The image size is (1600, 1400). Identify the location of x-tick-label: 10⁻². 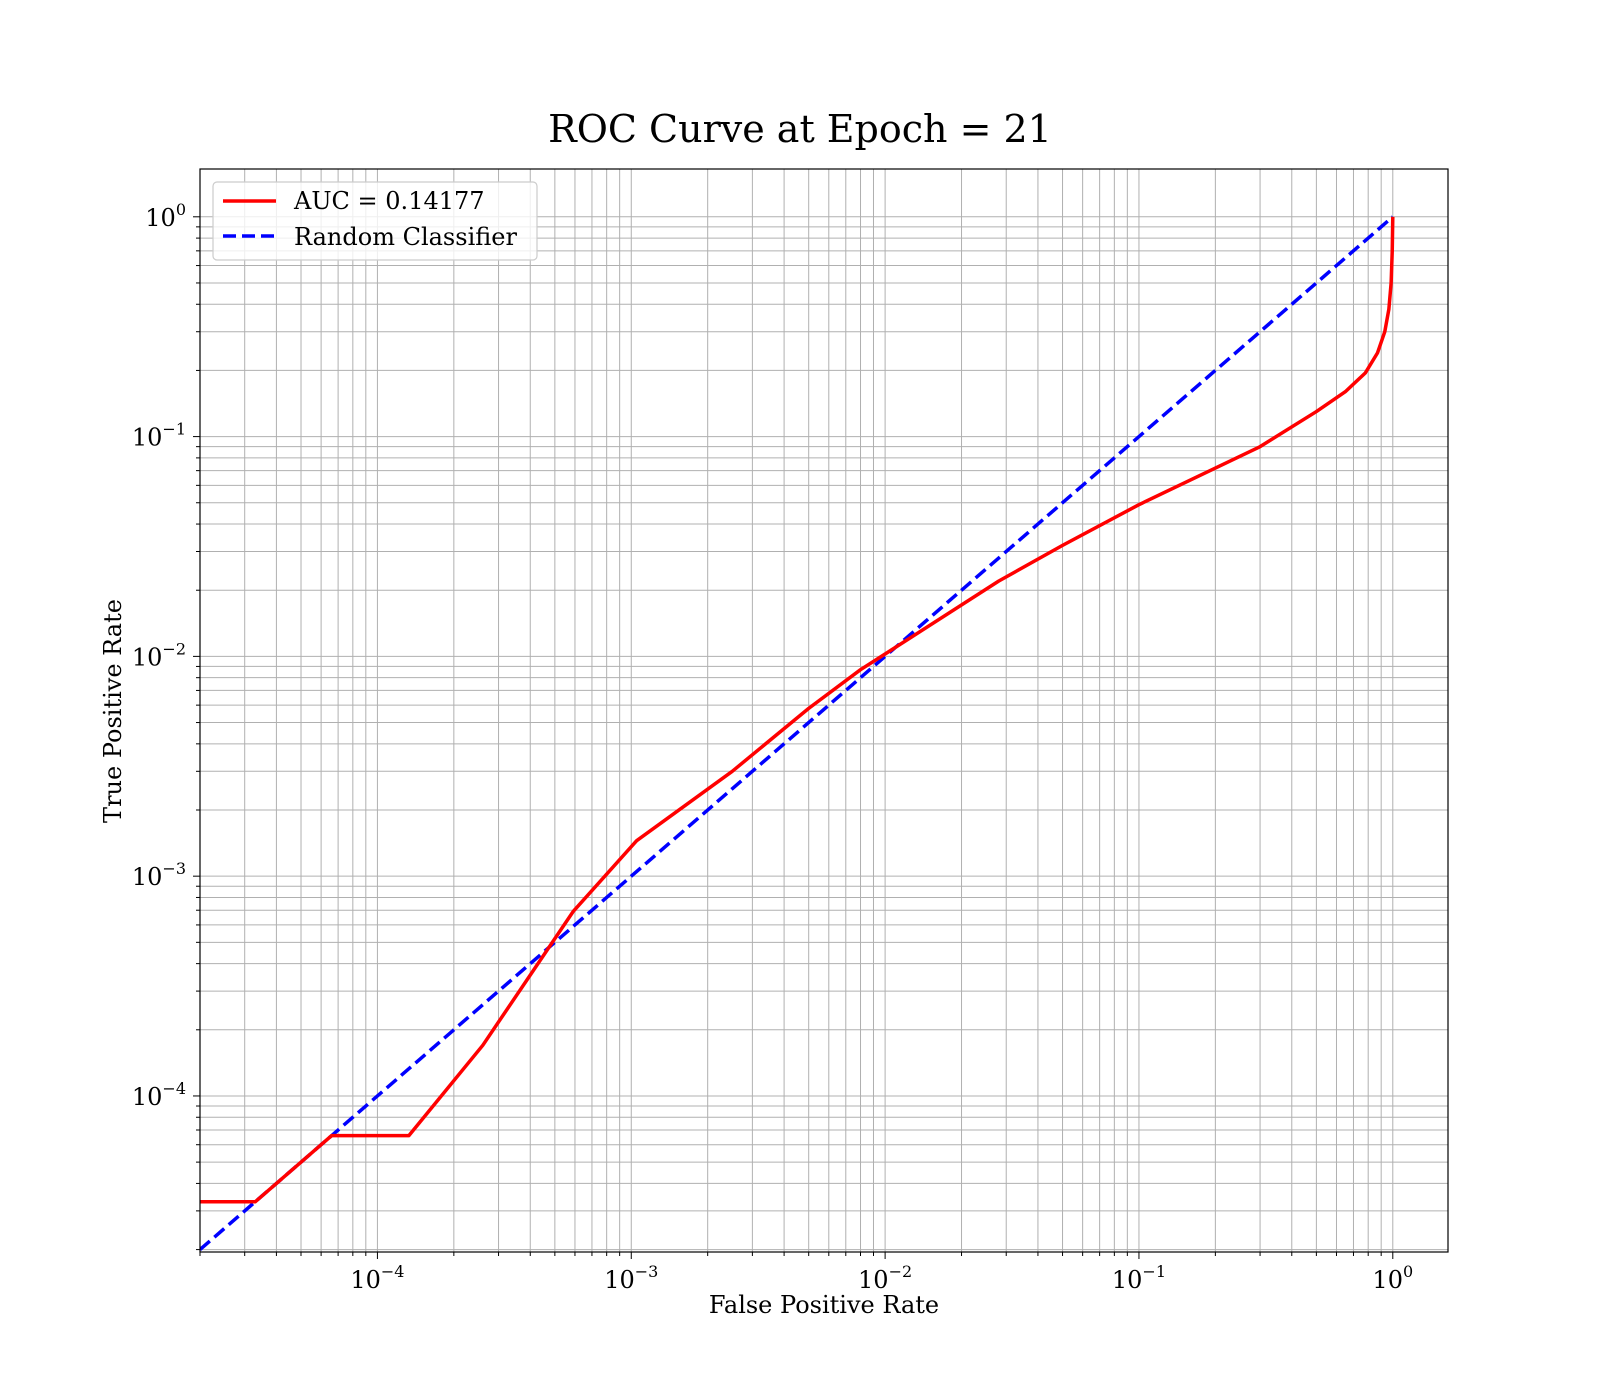
(885, 1278).